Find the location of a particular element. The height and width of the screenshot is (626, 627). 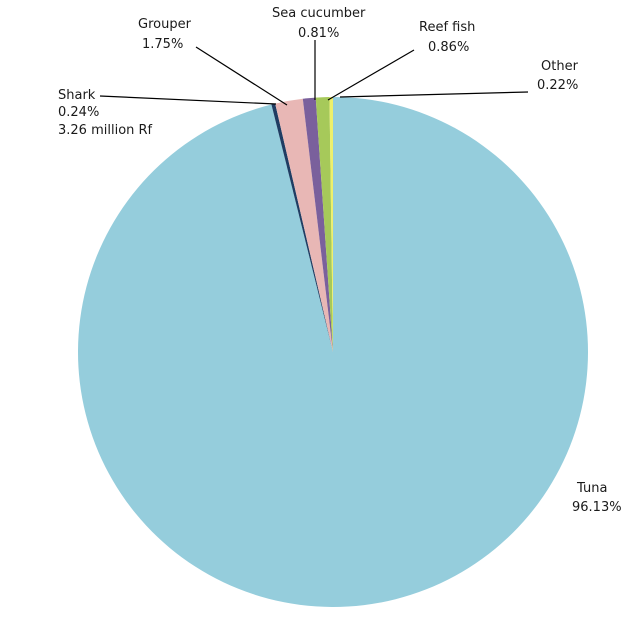

pie-slice-reef-fish is located at coordinates (324, 225).